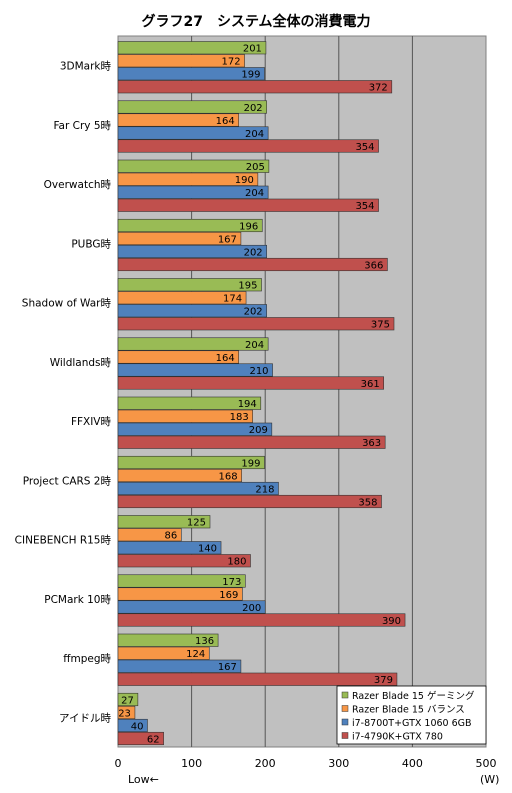 The image size is (512, 793). What do you see at coordinates (225, 121) in the screenshot?
I see `value-label: 164` at bounding box center [225, 121].